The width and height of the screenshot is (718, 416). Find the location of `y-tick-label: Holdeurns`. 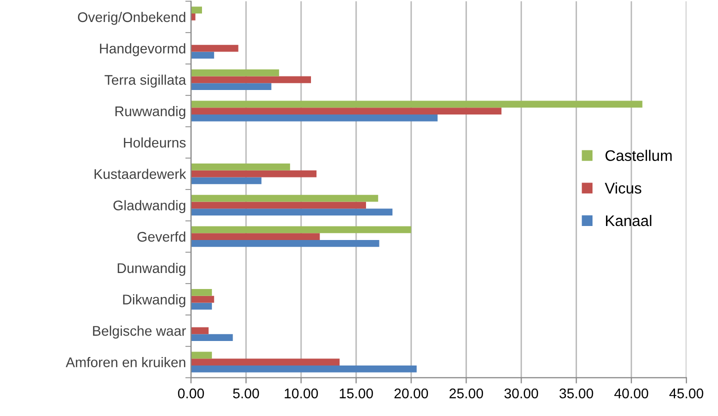

y-tick-label: Holdeurns is located at coordinates (155, 142).